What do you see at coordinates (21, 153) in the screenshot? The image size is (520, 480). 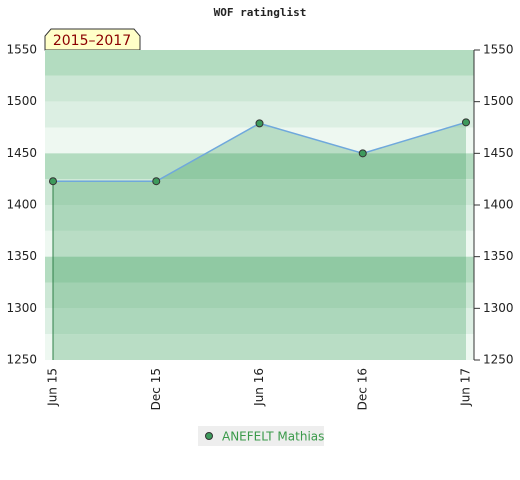 I see `y-tick-label: 1450` at bounding box center [21, 153].